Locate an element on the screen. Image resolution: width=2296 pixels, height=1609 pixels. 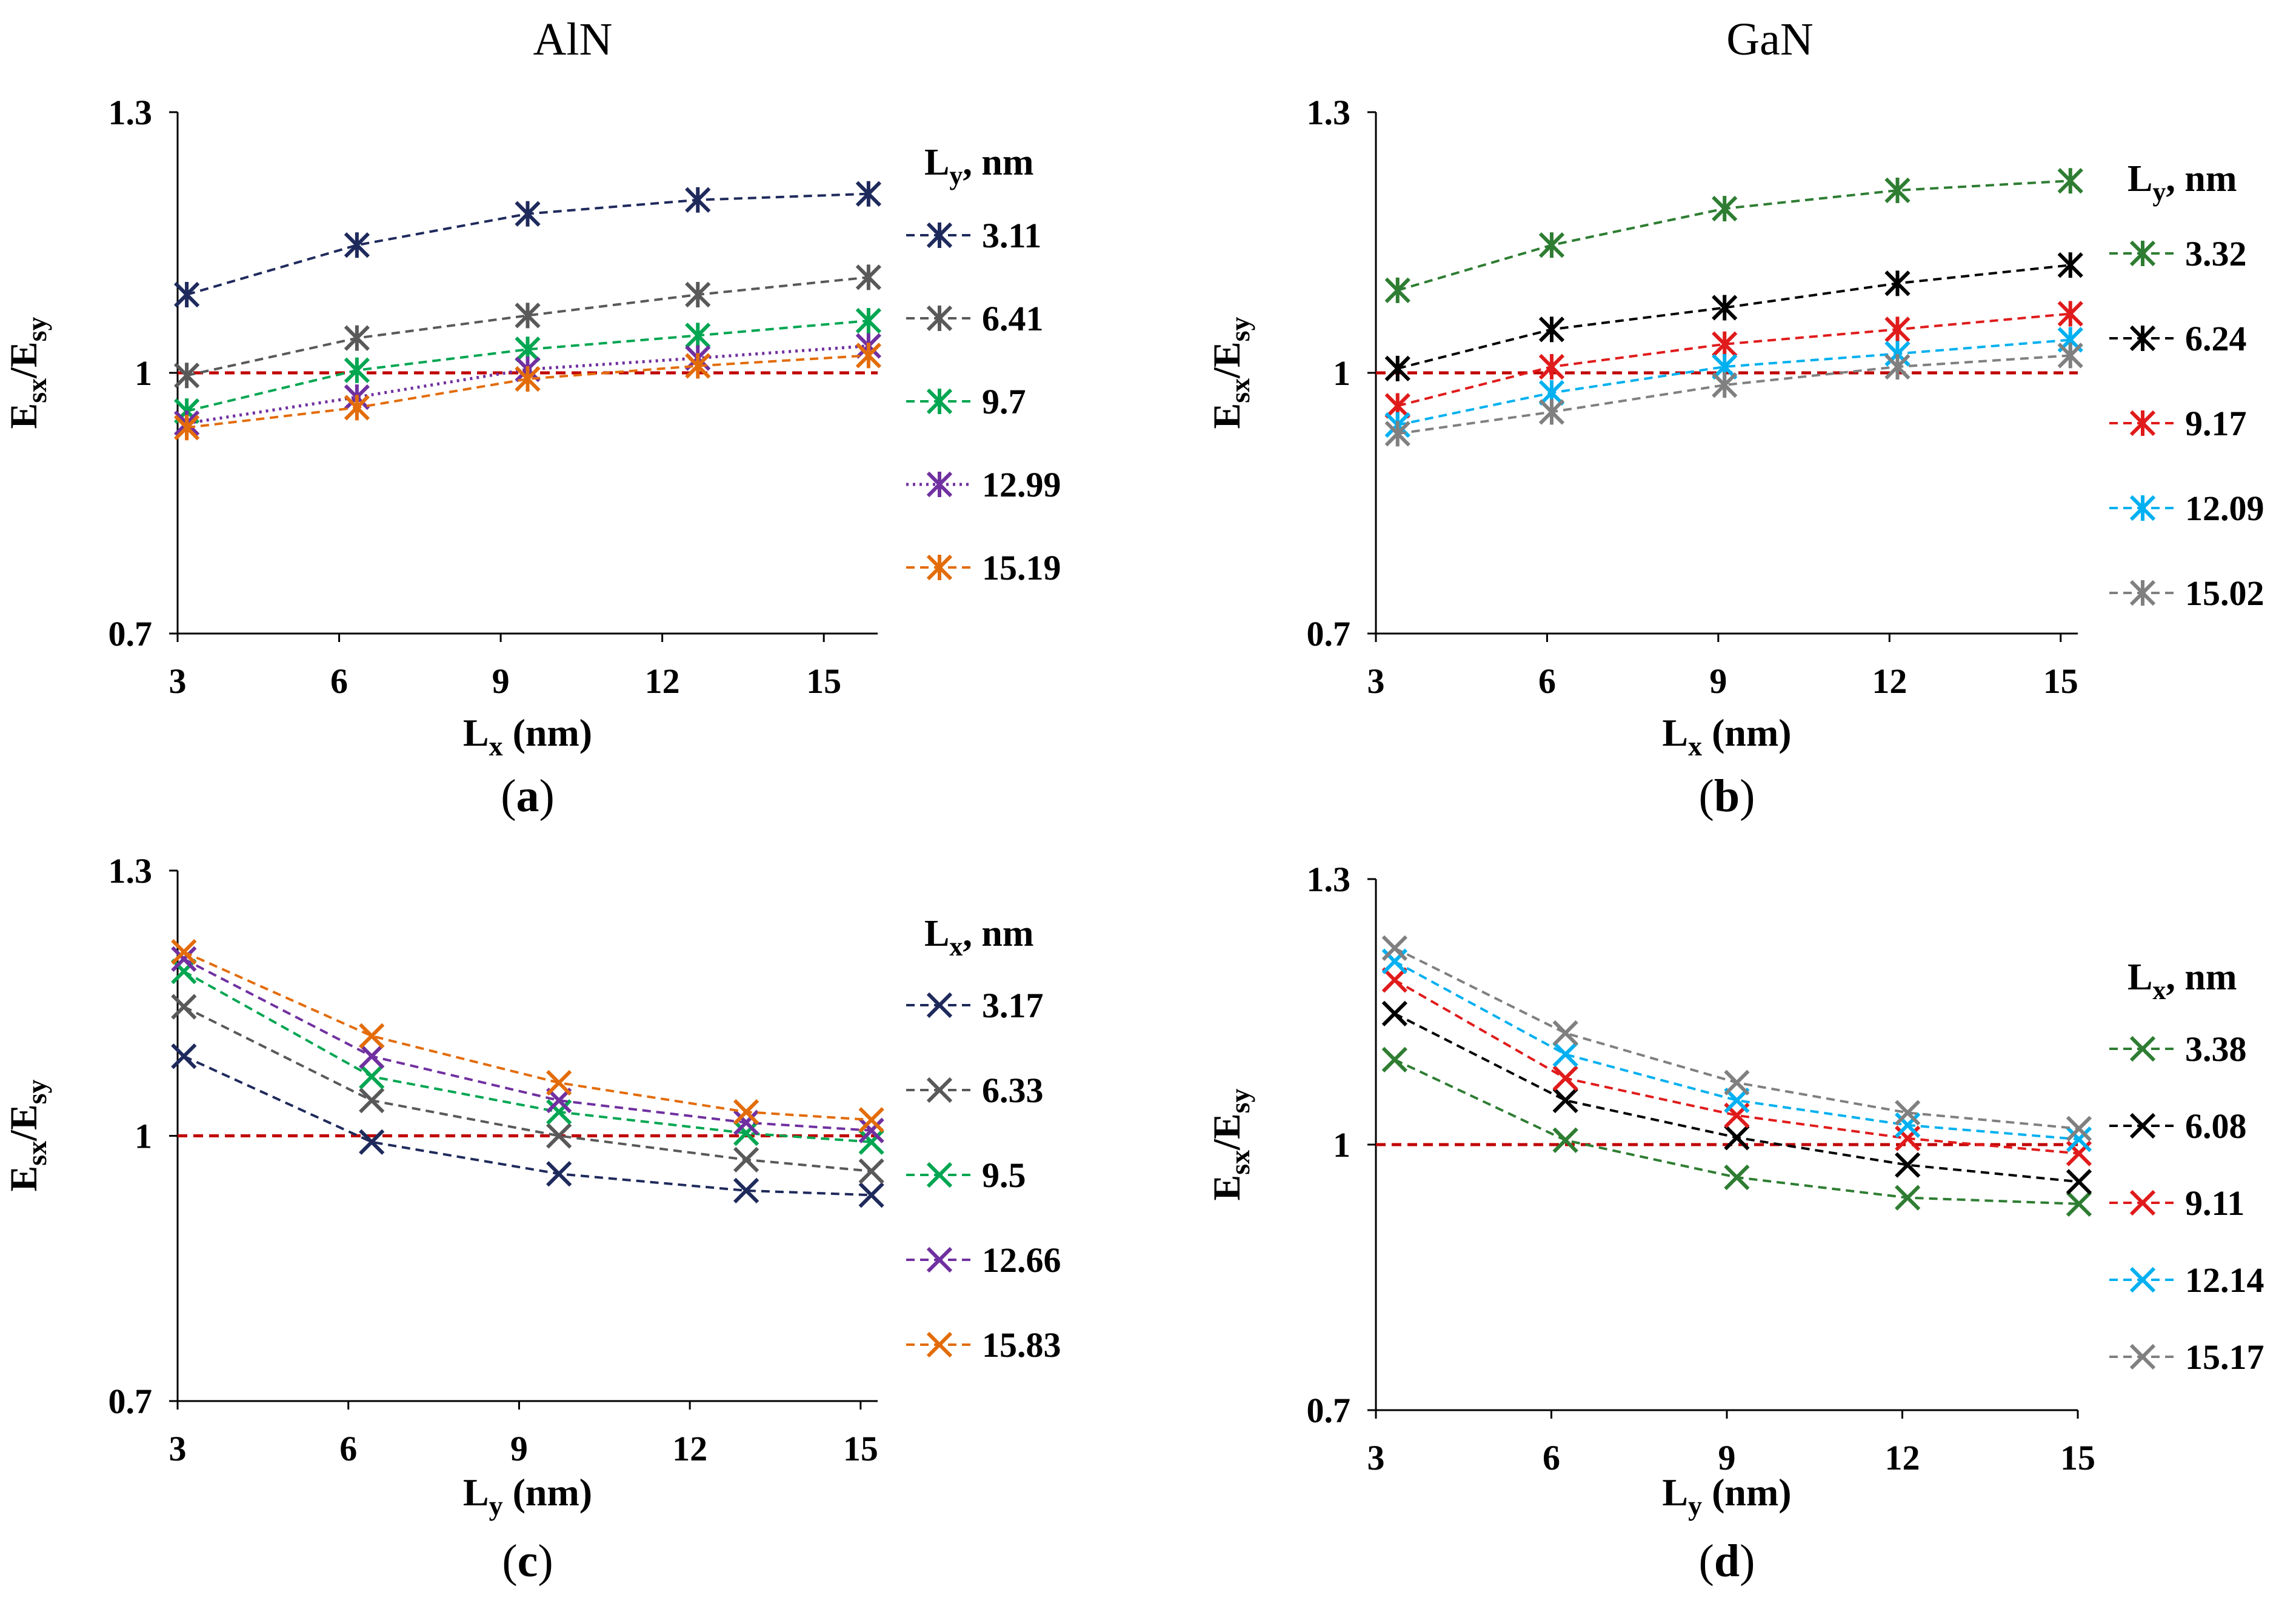
series-9.17 is located at coordinates (1733, 360).